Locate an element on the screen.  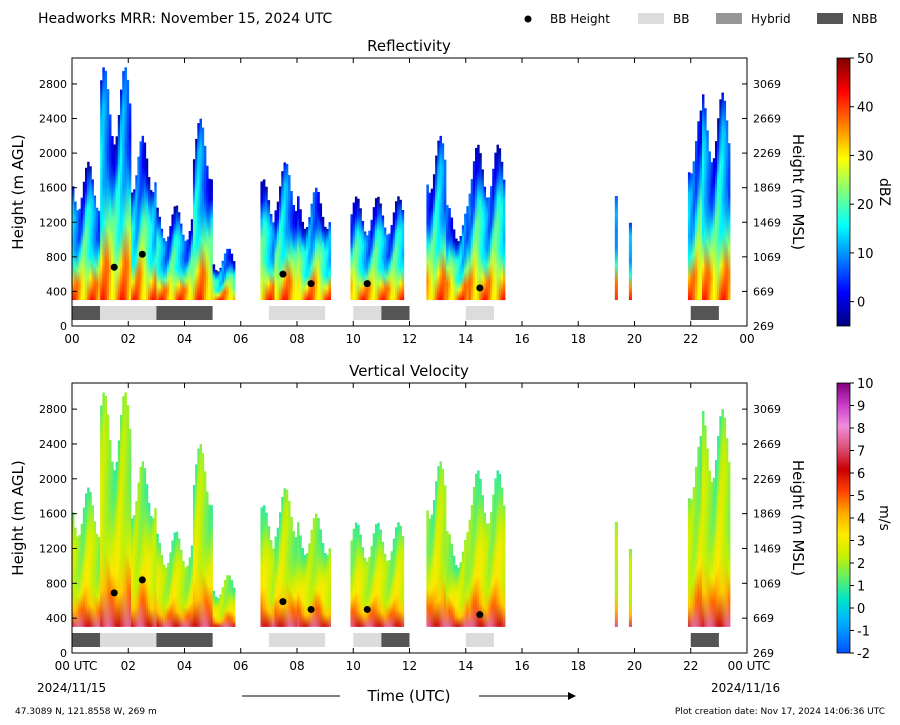
colorbar-tick-label: 40 is located at coordinates (865, 108).